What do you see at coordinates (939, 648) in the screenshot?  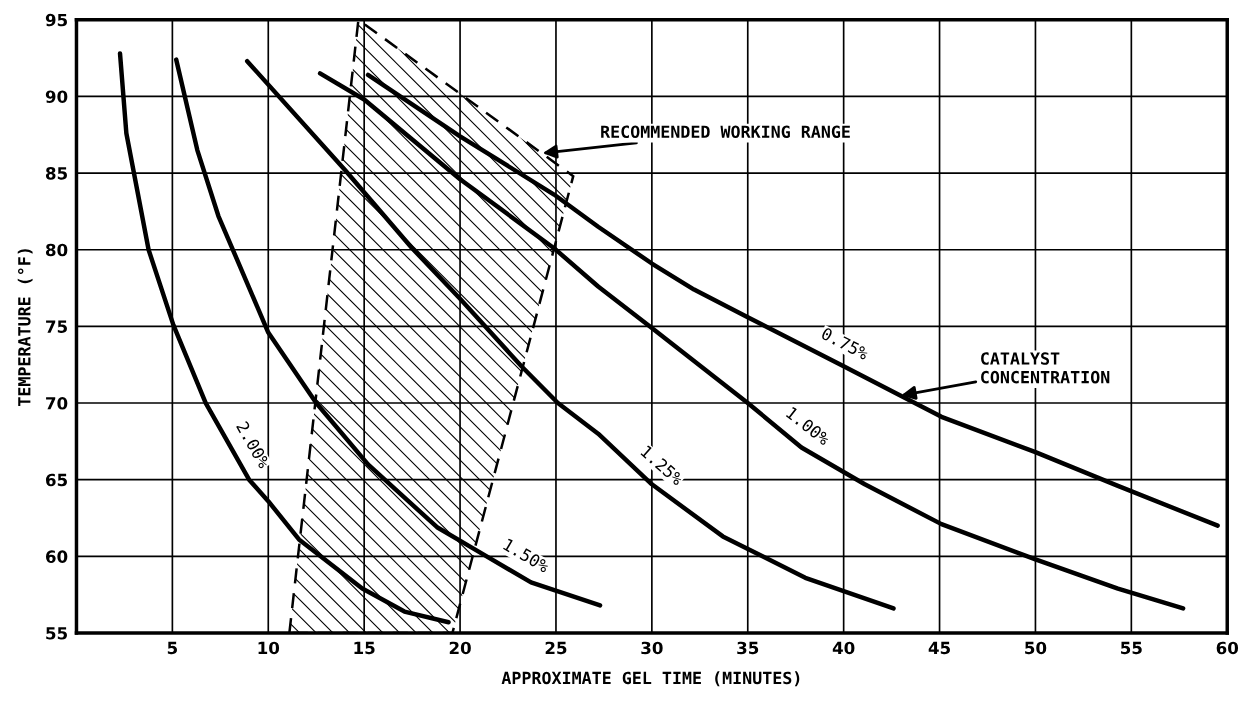 I see `x-tick-label: 45` at bounding box center [939, 648].